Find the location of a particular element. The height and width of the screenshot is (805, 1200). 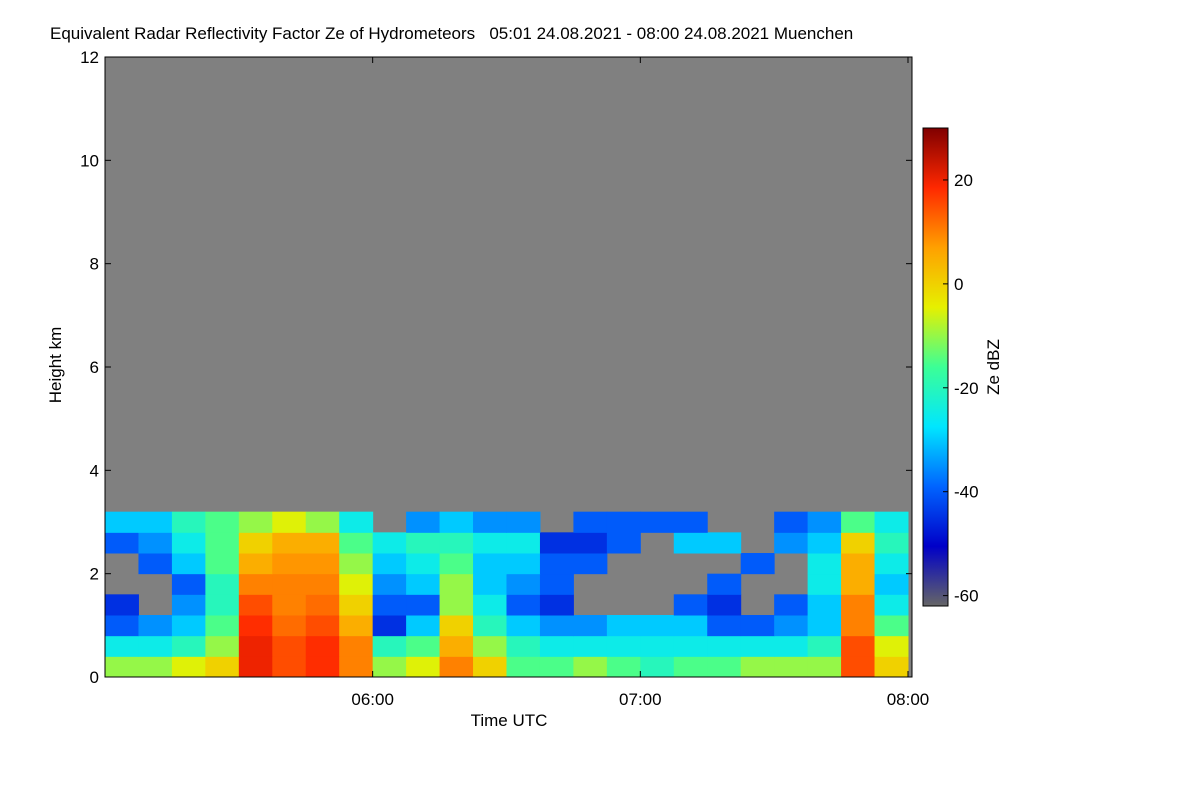

x-tick-label: 08:00 is located at coordinates (908, 699).